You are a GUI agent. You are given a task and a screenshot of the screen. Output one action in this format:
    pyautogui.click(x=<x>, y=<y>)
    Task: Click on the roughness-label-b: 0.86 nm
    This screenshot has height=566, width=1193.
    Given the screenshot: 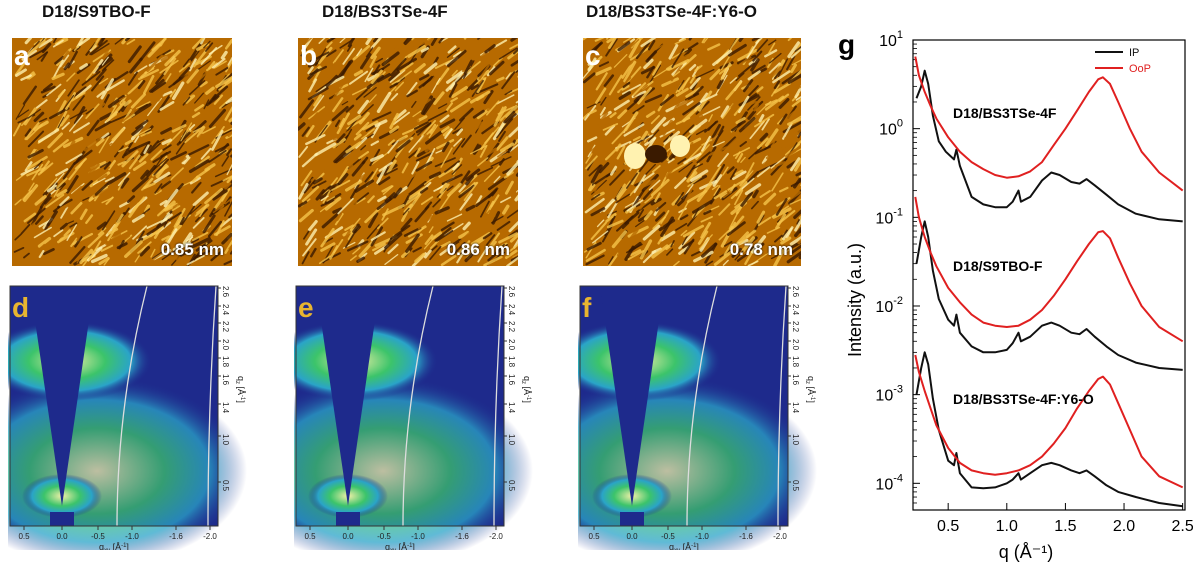 What is the action you would take?
    pyautogui.click(x=478, y=249)
    